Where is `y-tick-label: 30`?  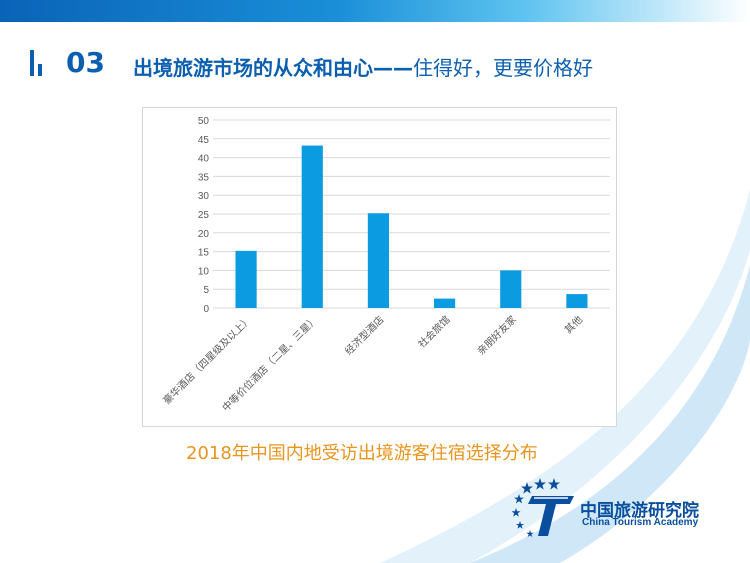 y-tick-label: 30 is located at coordinates (204, 196).